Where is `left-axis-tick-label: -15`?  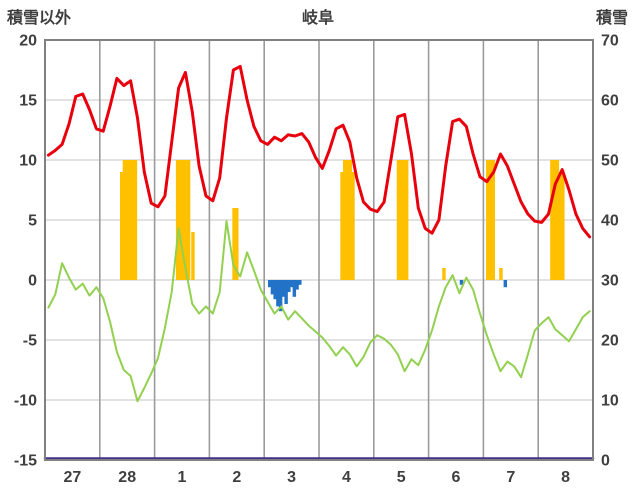
left-axis-tick-label: -15 is located at coordinates (25, 461).